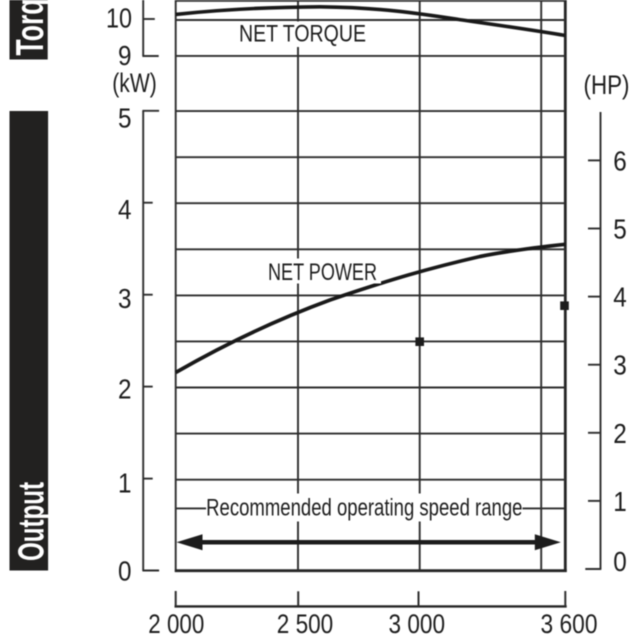 The height and width of the screenshot is (640, 640). What do you see at coordinates (134, 83) in the screenshot?
I see `svg-text: (kW)` at bounding box center [134, 83].